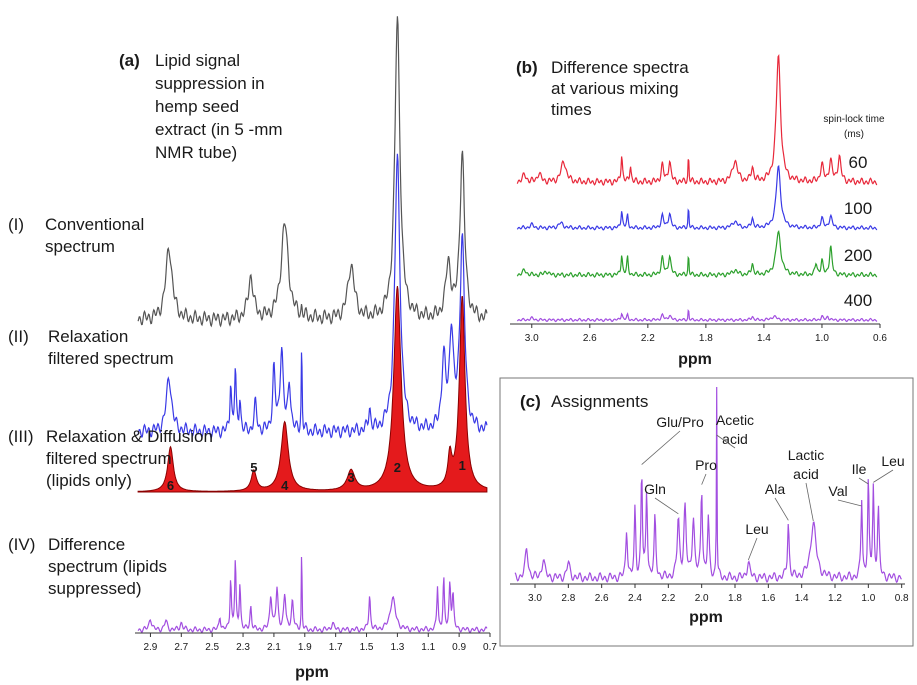 The image size is (917, 685). What do you see at coordinates (80, 246) in the screenshot?
I see `series-1-label-line-2: spectrum` at bounding box center [80, 246].